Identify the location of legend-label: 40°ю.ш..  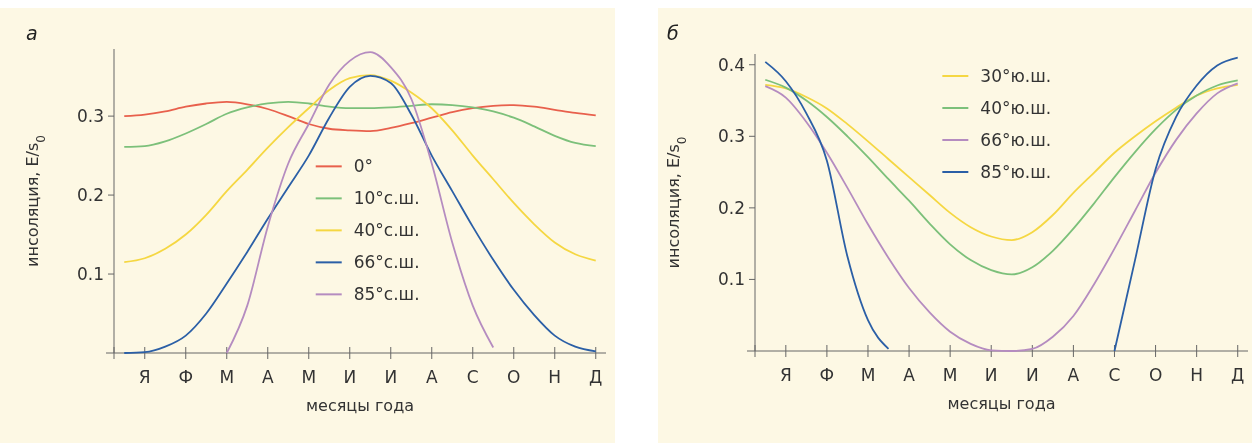
(1016, 107).